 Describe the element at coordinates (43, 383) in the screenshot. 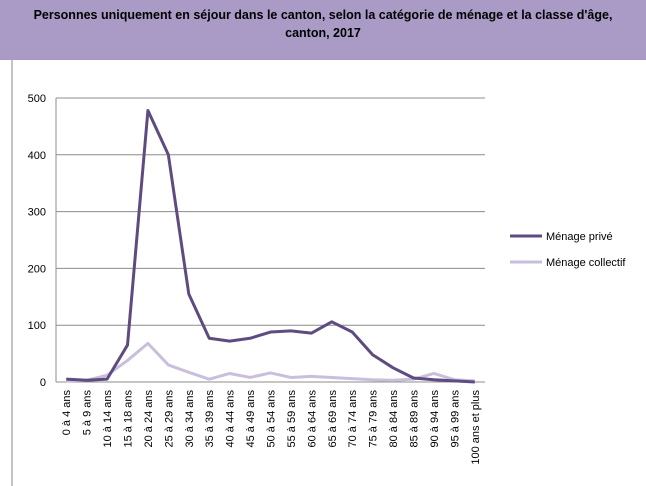

I see `y-tick-label: 0` at that location.